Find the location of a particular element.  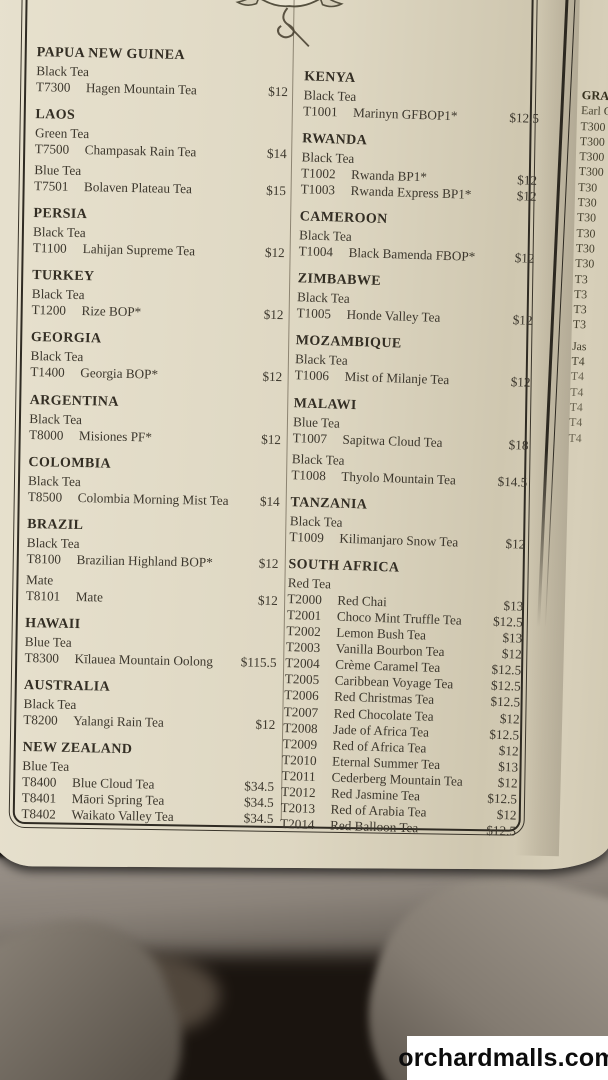

adjacent-page-text-line: T3 is located at coordinates (579, 324).